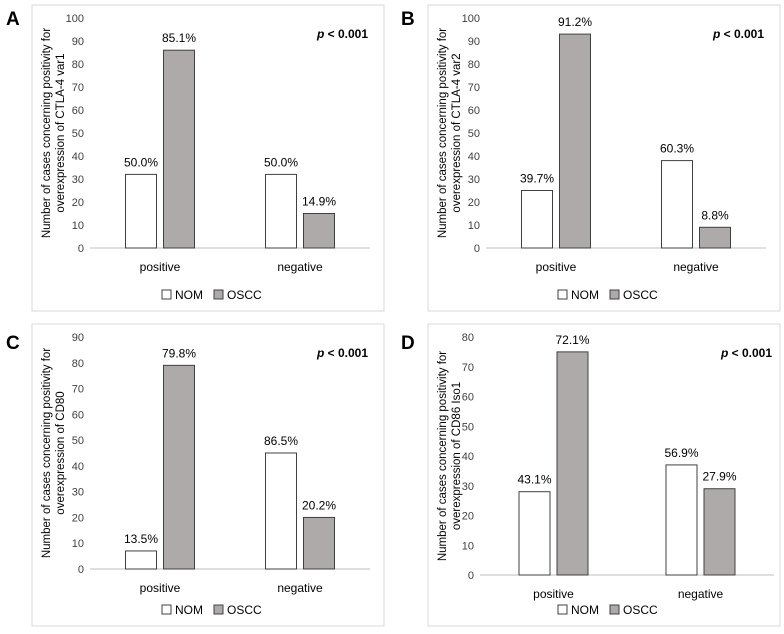 The width and height of the screenshot is (784, 634). Describe the element at coordinates (61, 132) in the screenshot. I see `y-axis-title-line2: overexpression of CTLA-4 var1` at that location.